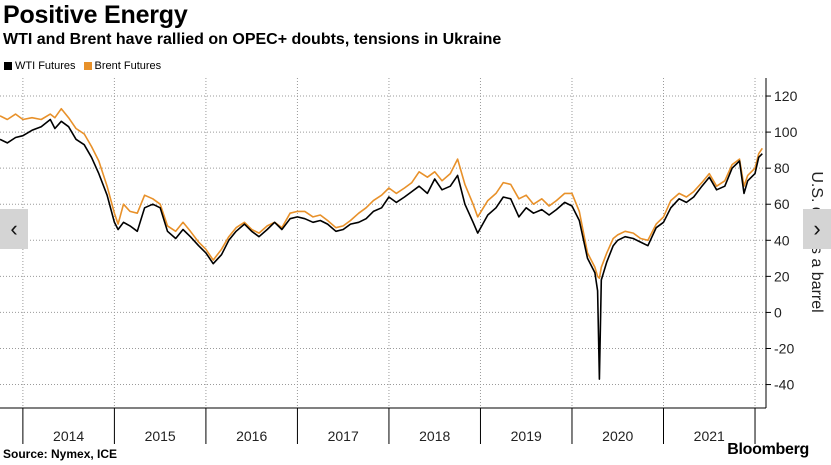 This screenshot has width=831, height=465. Describe the element at coordinates (709, 436) in the screenshot. I see `x-tick-label: 2021` at that location.